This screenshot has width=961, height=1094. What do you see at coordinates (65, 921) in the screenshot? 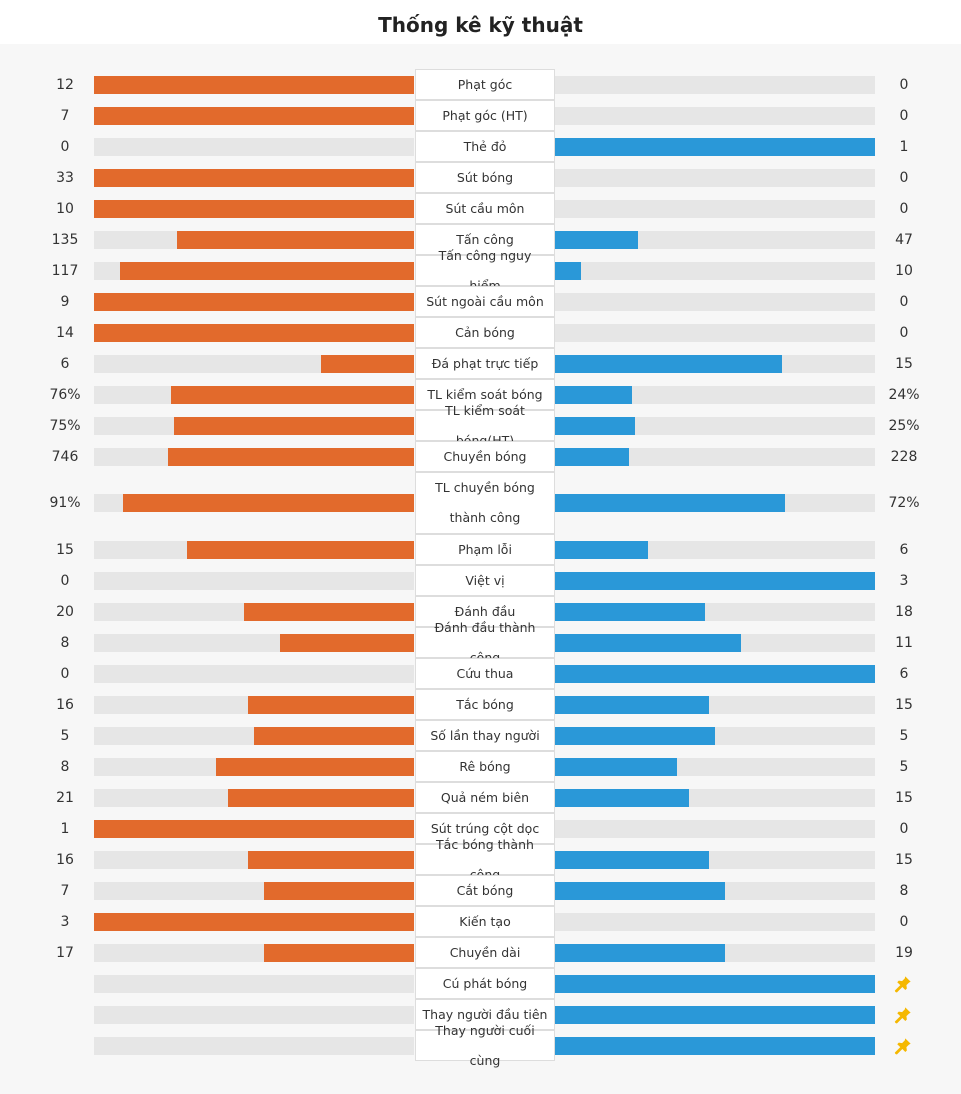
I see `home-value: 3` at bounding box center [65, 921].